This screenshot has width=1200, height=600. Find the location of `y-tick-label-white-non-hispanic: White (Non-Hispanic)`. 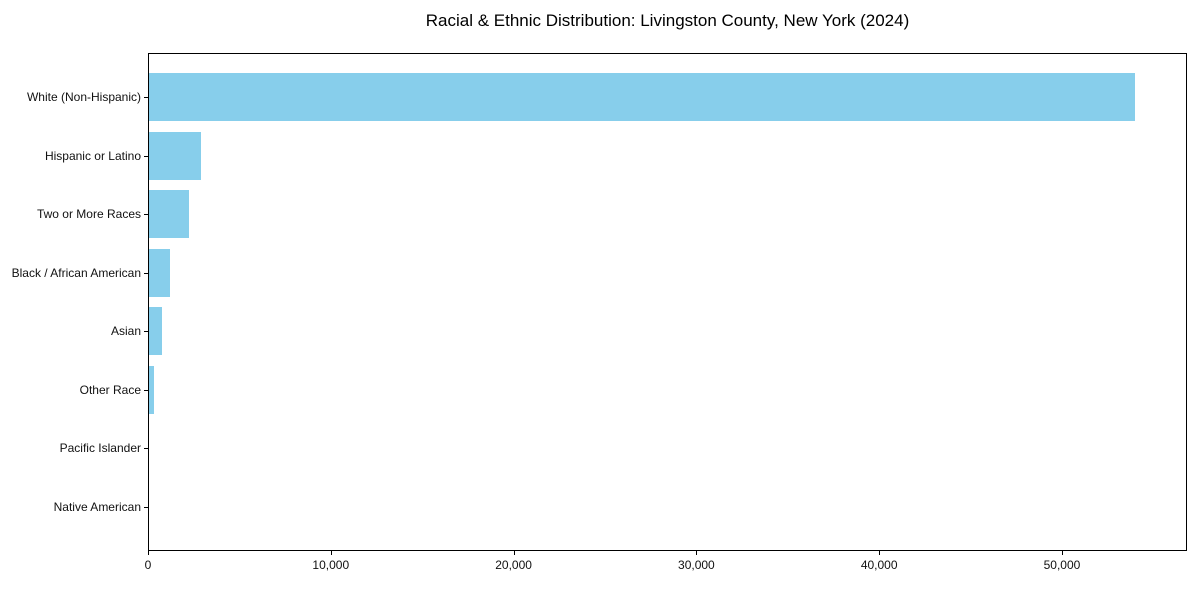

y-tick-label-white-non-hispanic: White (Non-Hispanic) is located at coordinates (83, 97).